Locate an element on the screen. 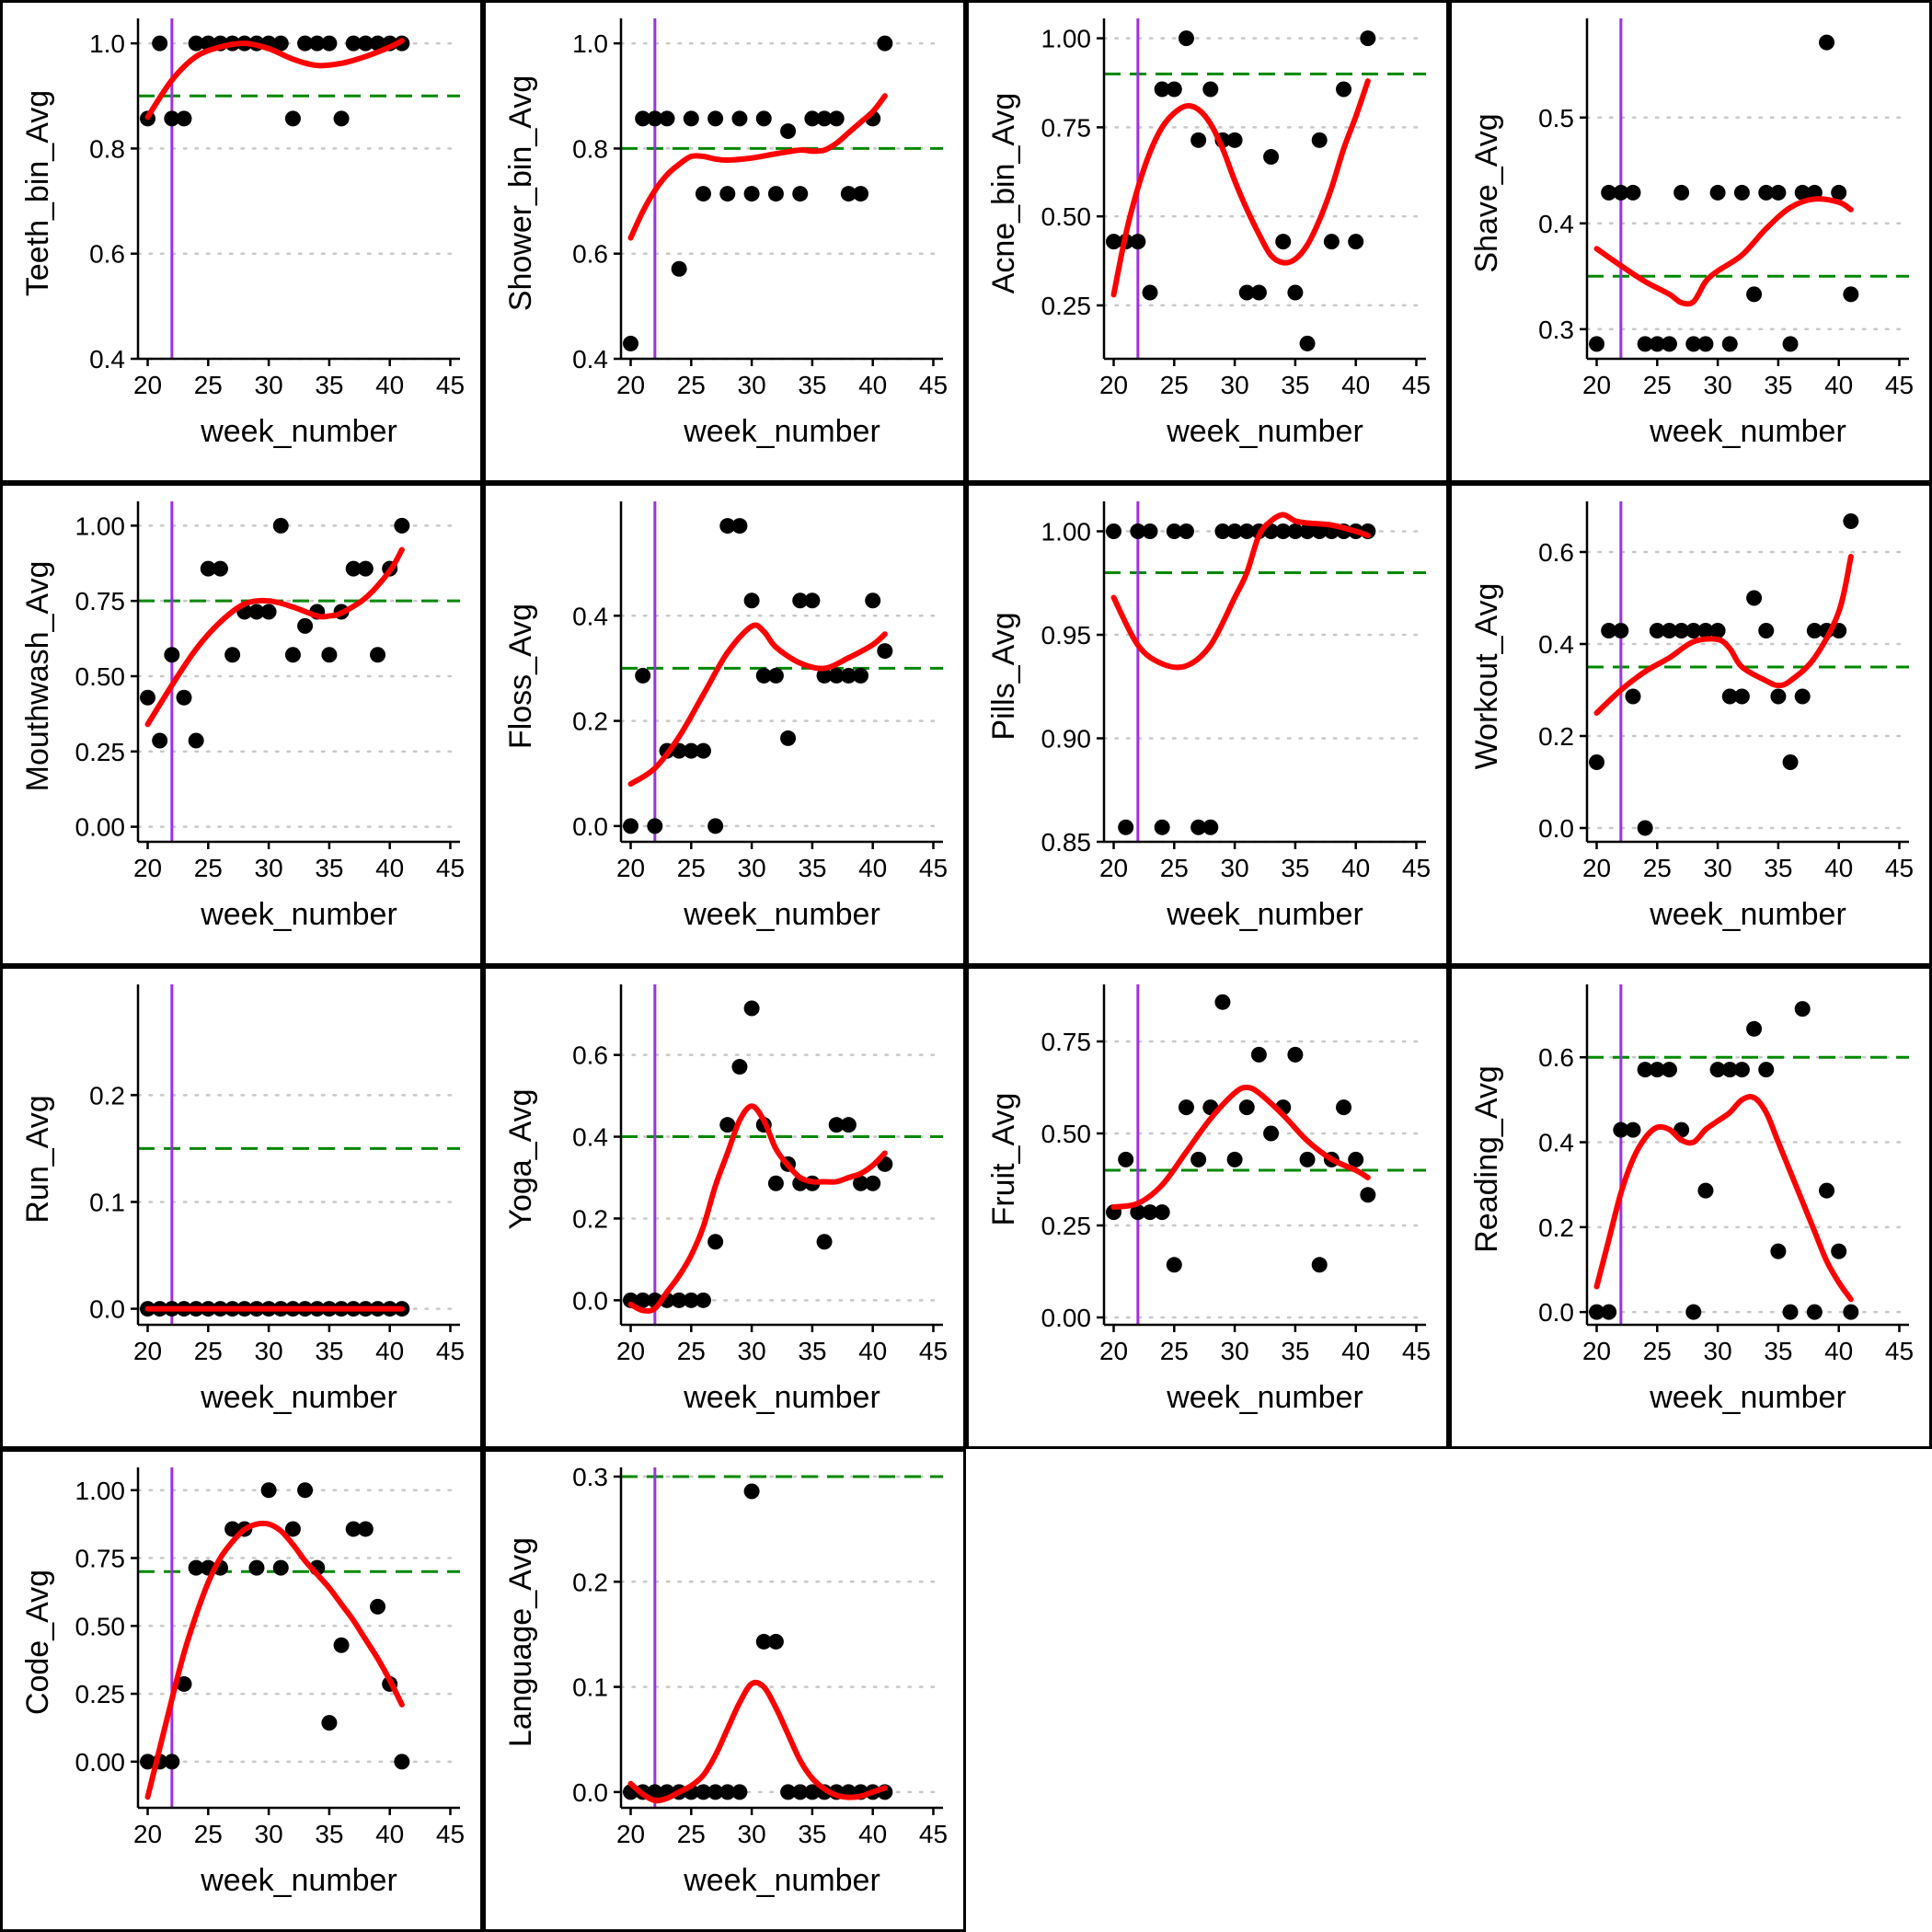  x-tick-label: 45 is located at coordinates (933, 1834).